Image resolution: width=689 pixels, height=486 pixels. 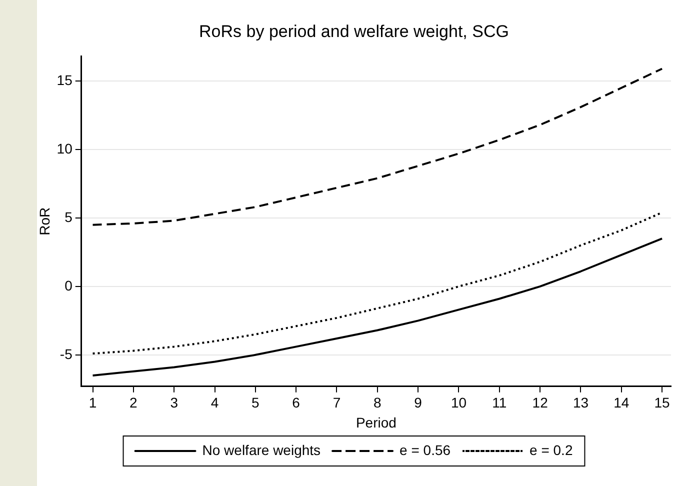 I want to click on x-tick-label: 6, so click(x=296, y=402).